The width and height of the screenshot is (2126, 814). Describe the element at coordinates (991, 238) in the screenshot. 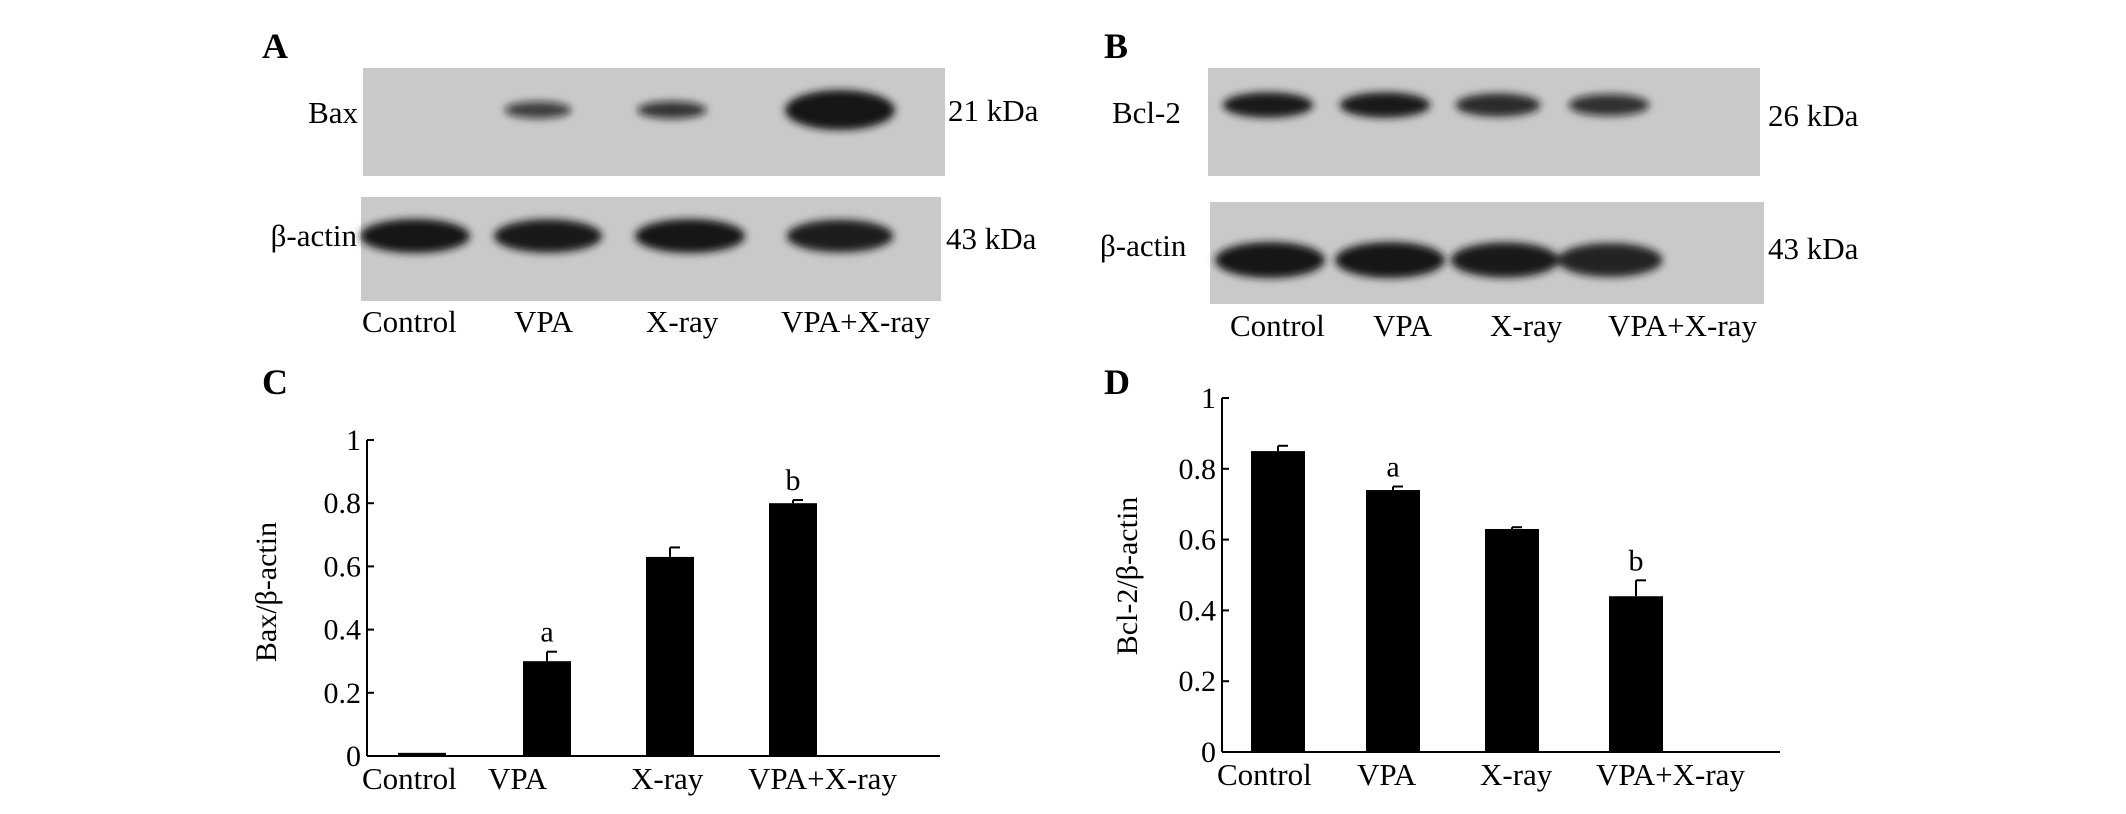

I see `blot-a-actin-size-label: 43 kDa` at that location.